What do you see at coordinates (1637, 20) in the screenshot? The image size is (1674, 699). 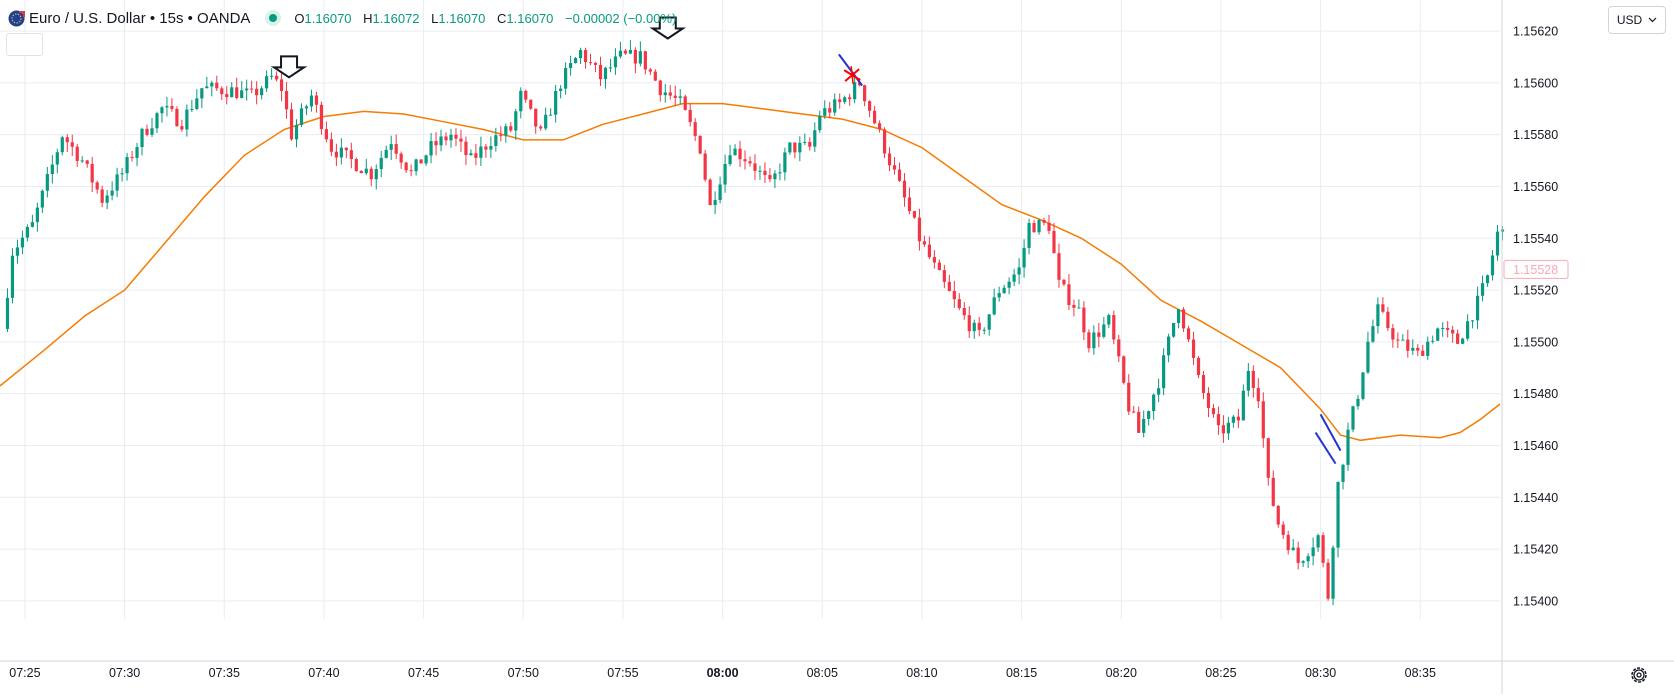 I see `currency-selector: USD` at bounding box center [1637, 20].